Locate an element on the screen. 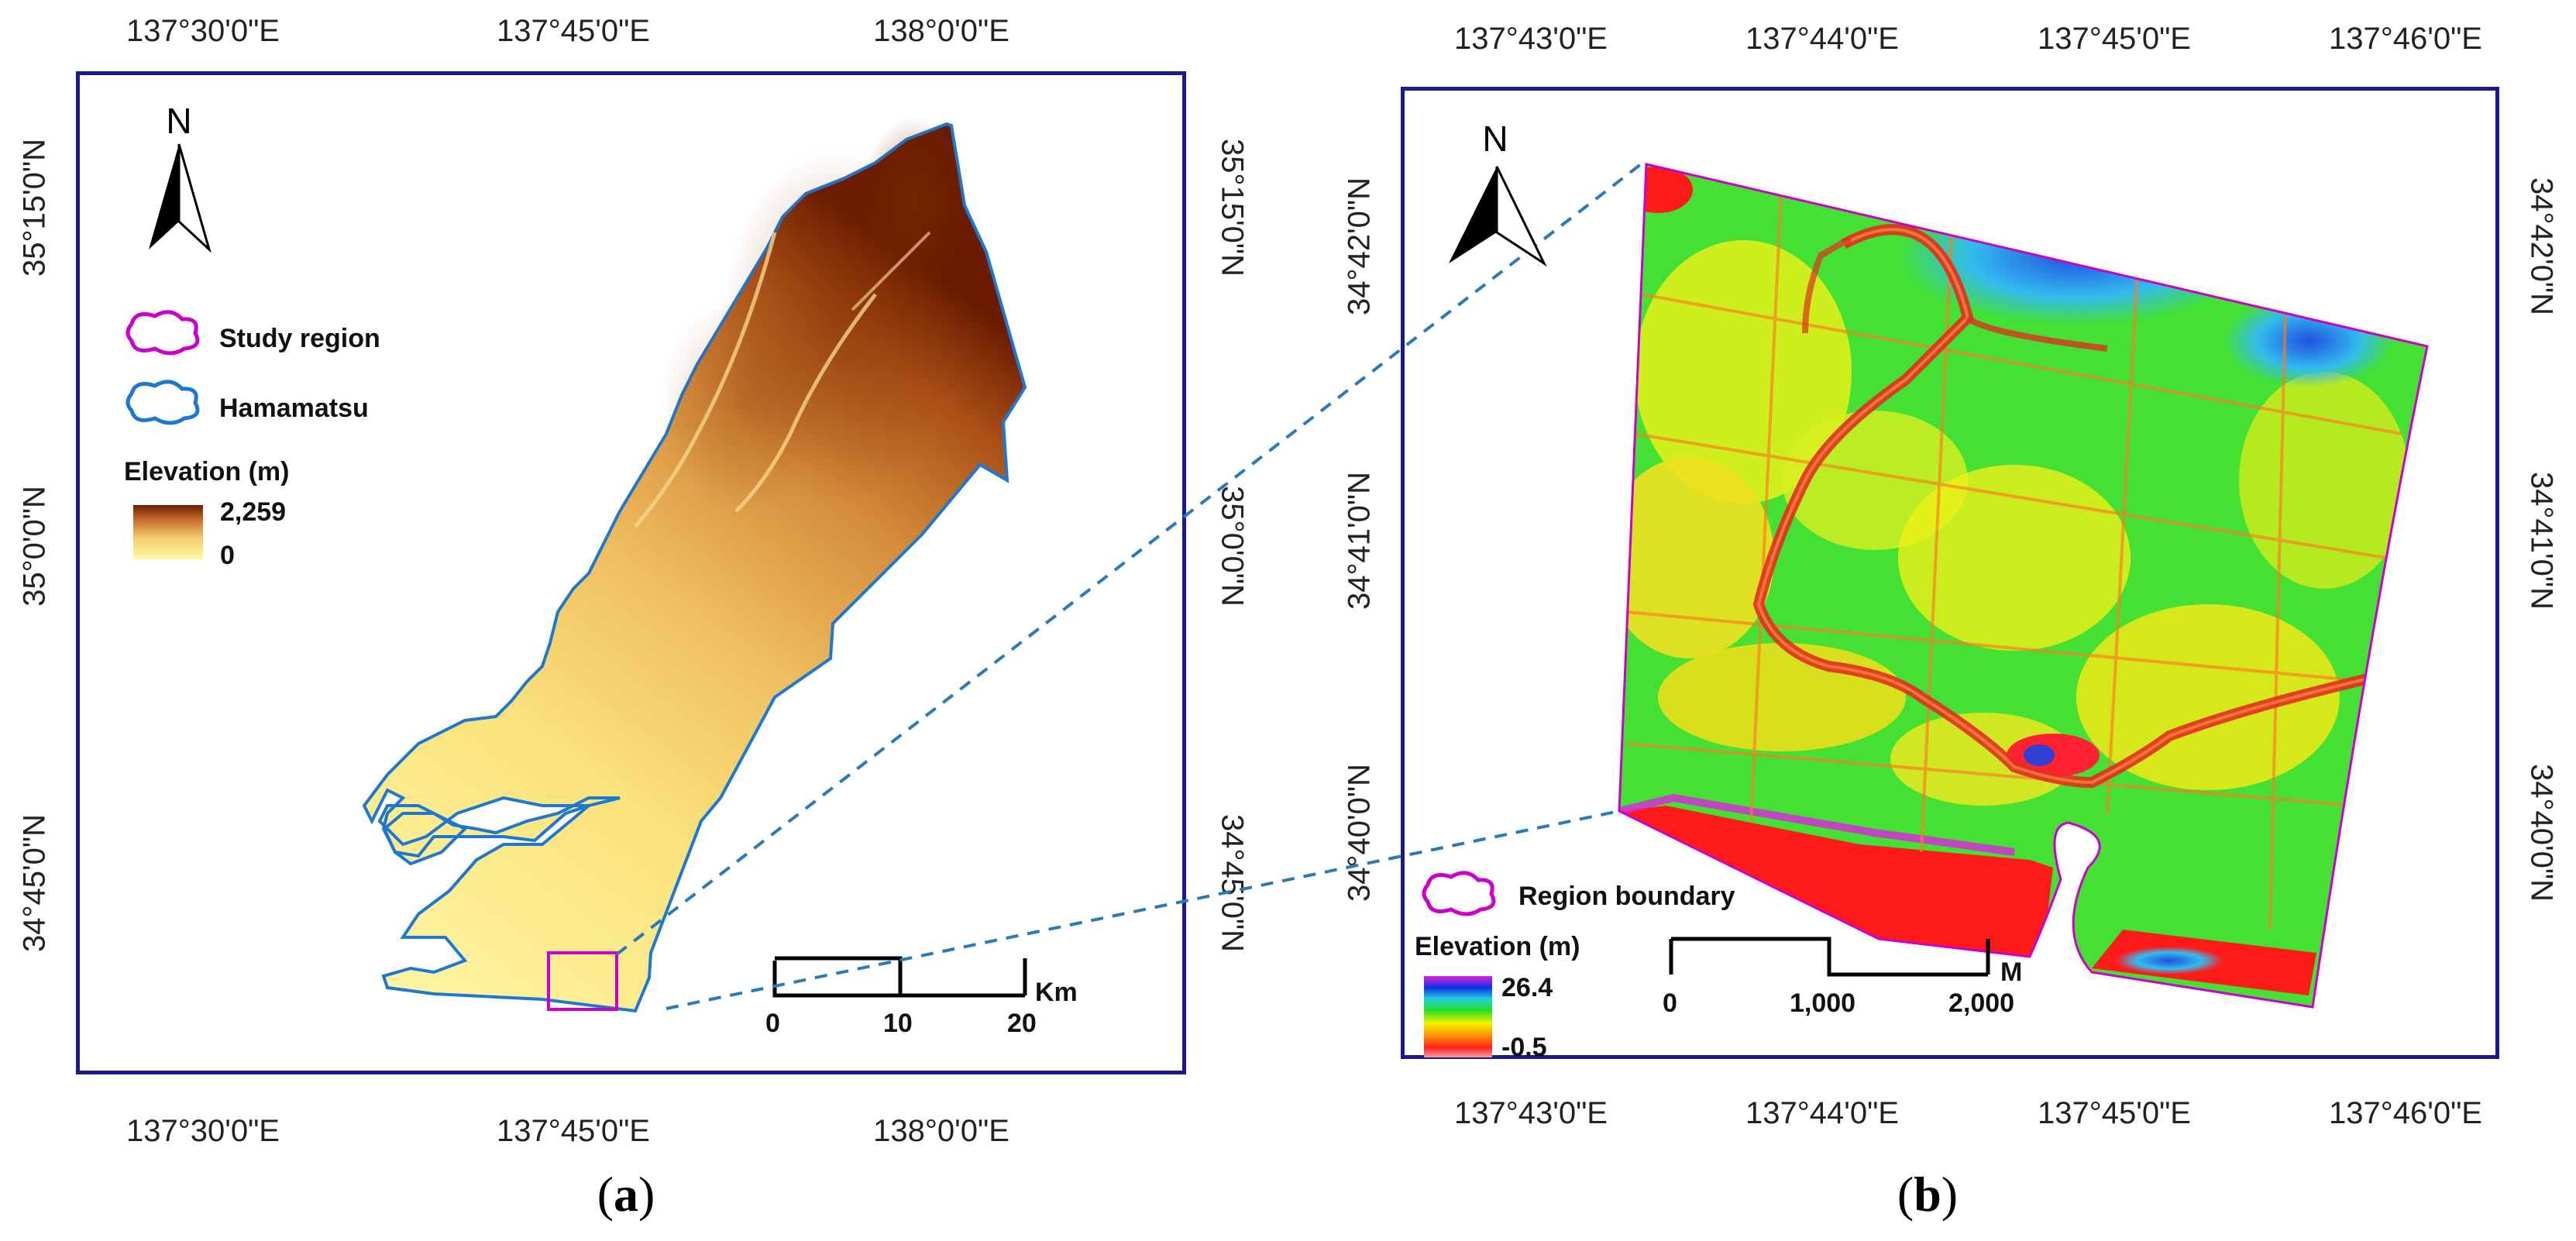 Image resolution: width=2576 pixels, height=1241 pixels. elevation-legend-min-b: -0.5 is located at coordinates (1524, 1047).